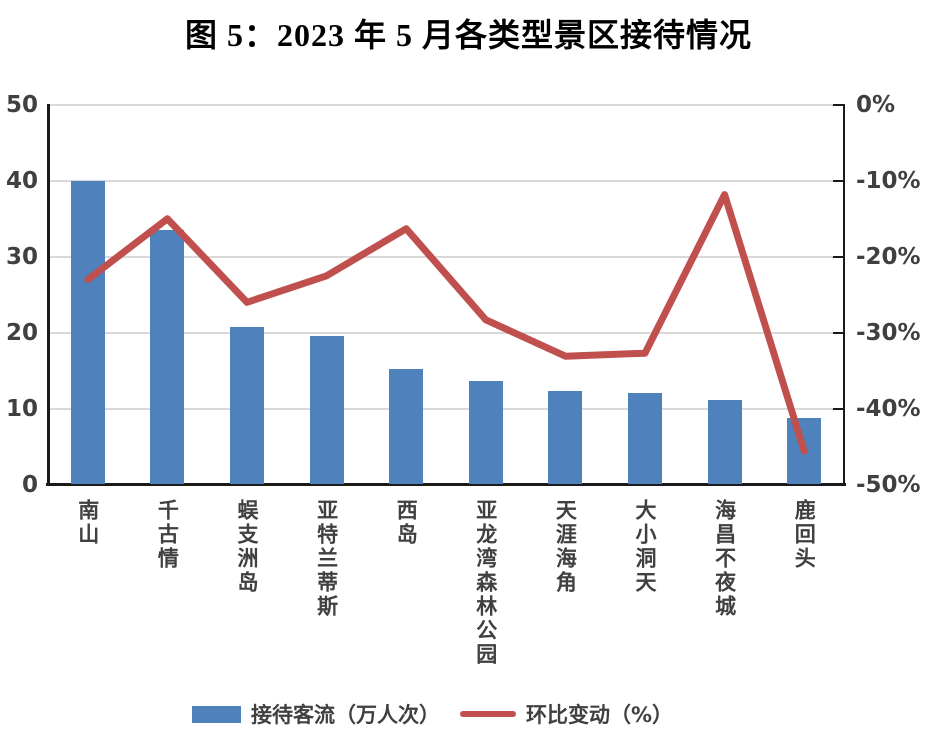 The width and height of the screenshot is (937, 739). What do you see at coordinates (406, 522) in the screenshot?
I see `category-label: 西岛` at bounding box center [406, 522].